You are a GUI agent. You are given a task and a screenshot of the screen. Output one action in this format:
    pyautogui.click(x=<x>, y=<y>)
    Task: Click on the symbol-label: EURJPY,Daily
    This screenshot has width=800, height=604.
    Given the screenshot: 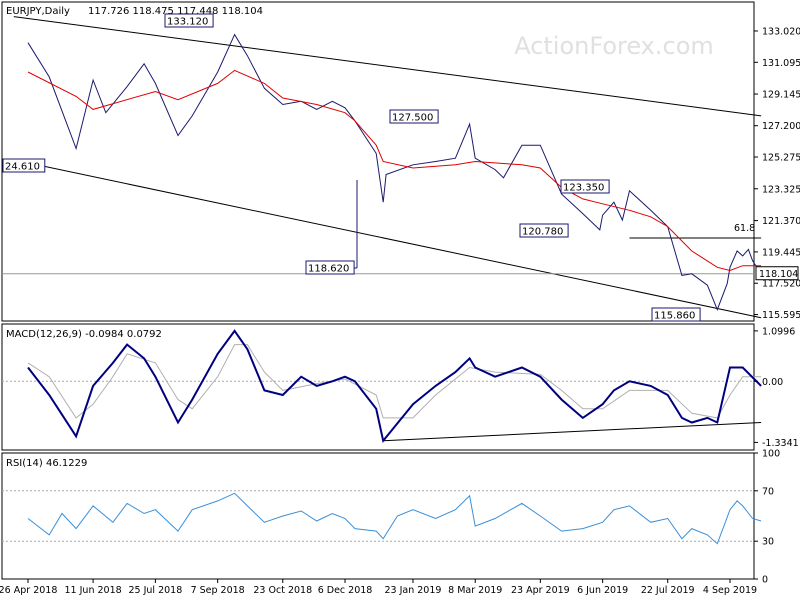 What is the action you would take?
    pyautogui.click(x=38, y=11)
    